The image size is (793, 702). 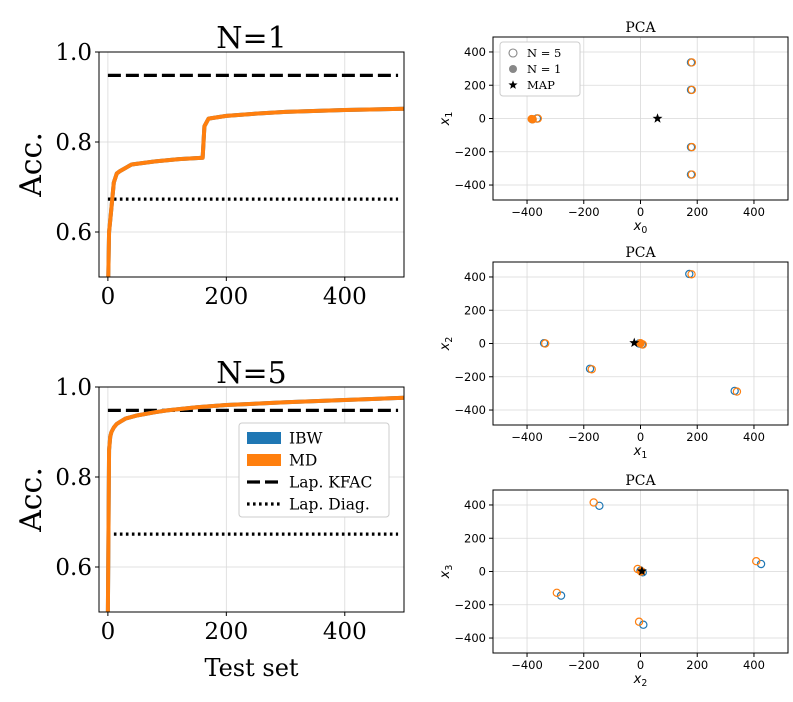 What do you see at coordinates (640, 680) in the screenshot?
I see `x-axis-label: x2` at bounding box center [640, 680].